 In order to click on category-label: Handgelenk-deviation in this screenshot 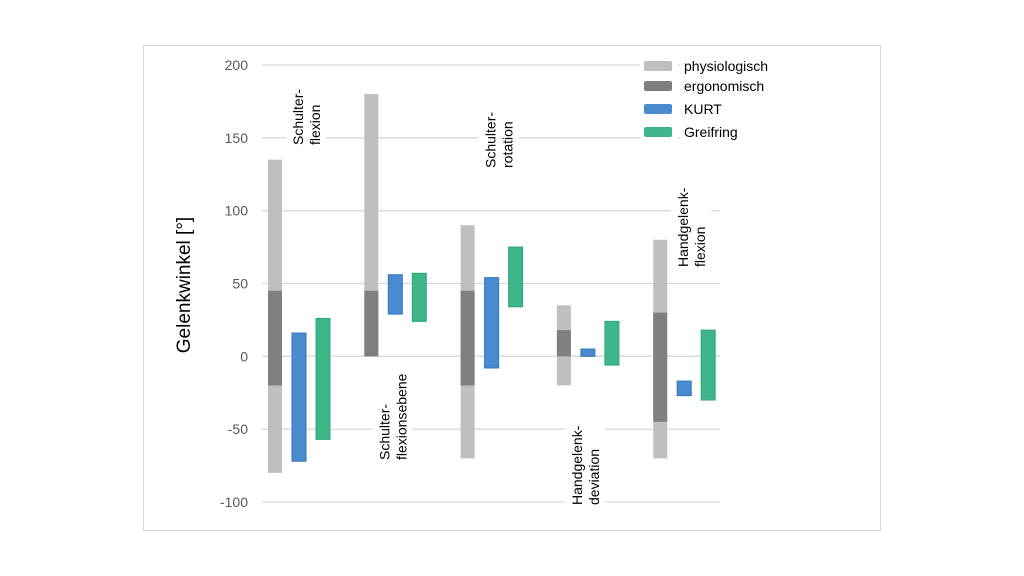, I will do `click(585, 465)`.